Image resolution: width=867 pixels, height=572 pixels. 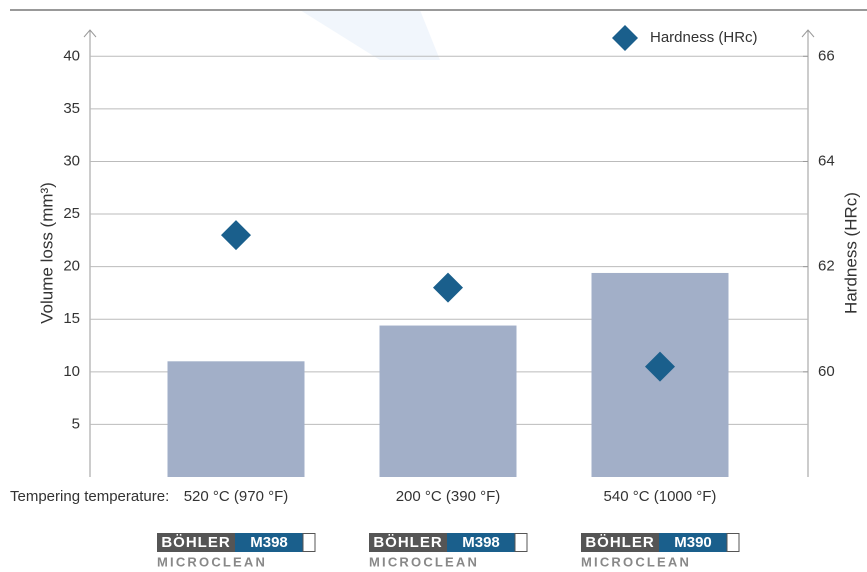 What do you see at coordinates (704, 37) in the screenshot?
I see `legend-label: Hardness (HRc)` at bounding box center [704, 37].